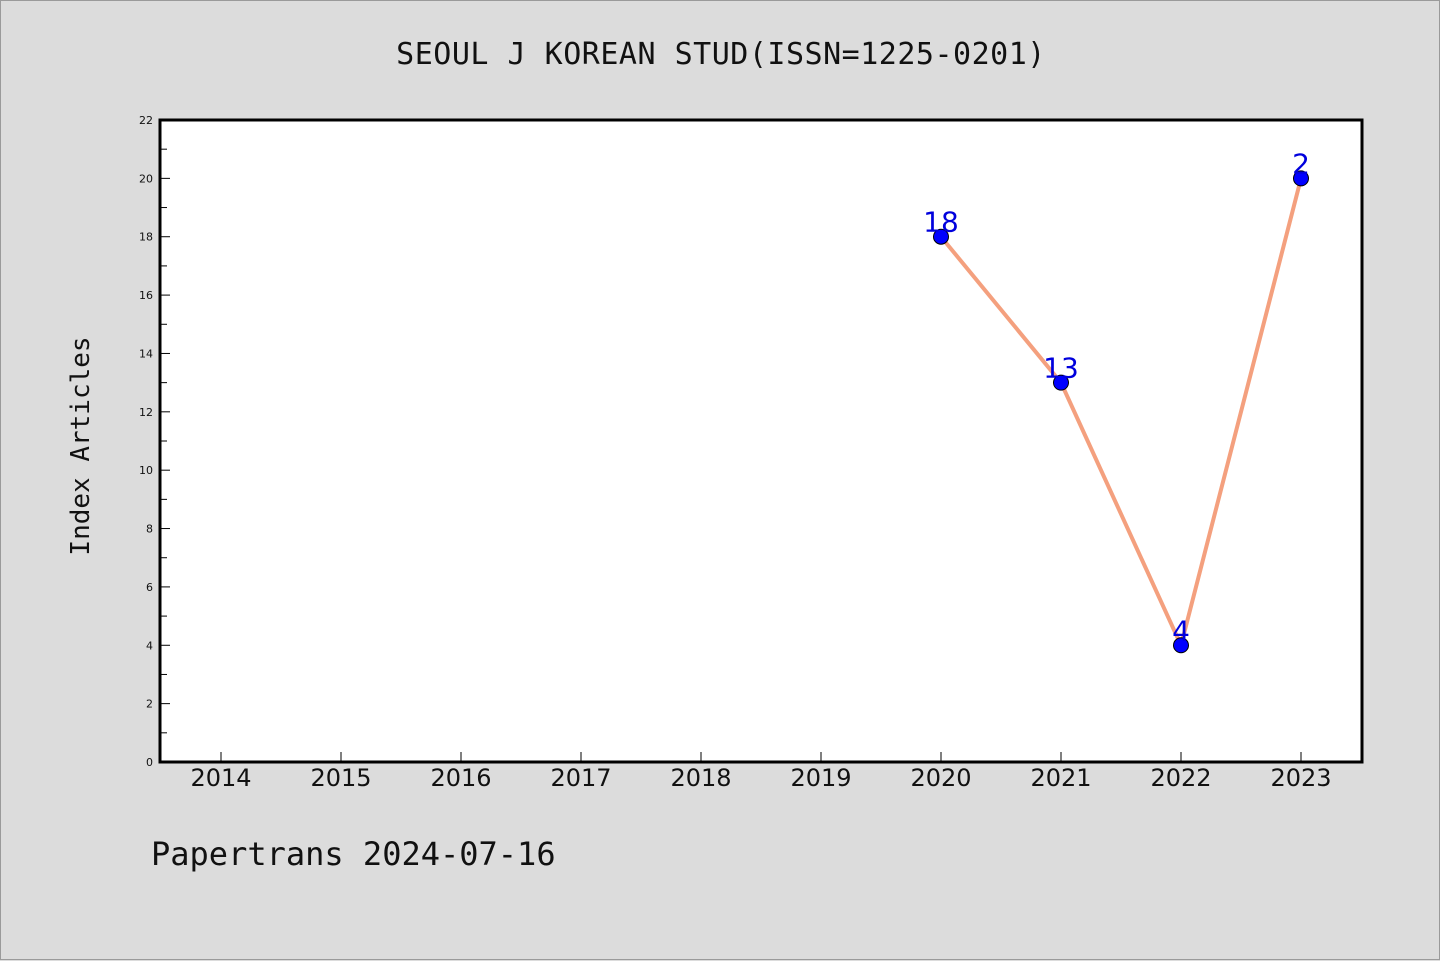  Describe the element at coordinates (146, 353) in the screenshot. I see `y-tick-label: 14` at that location.